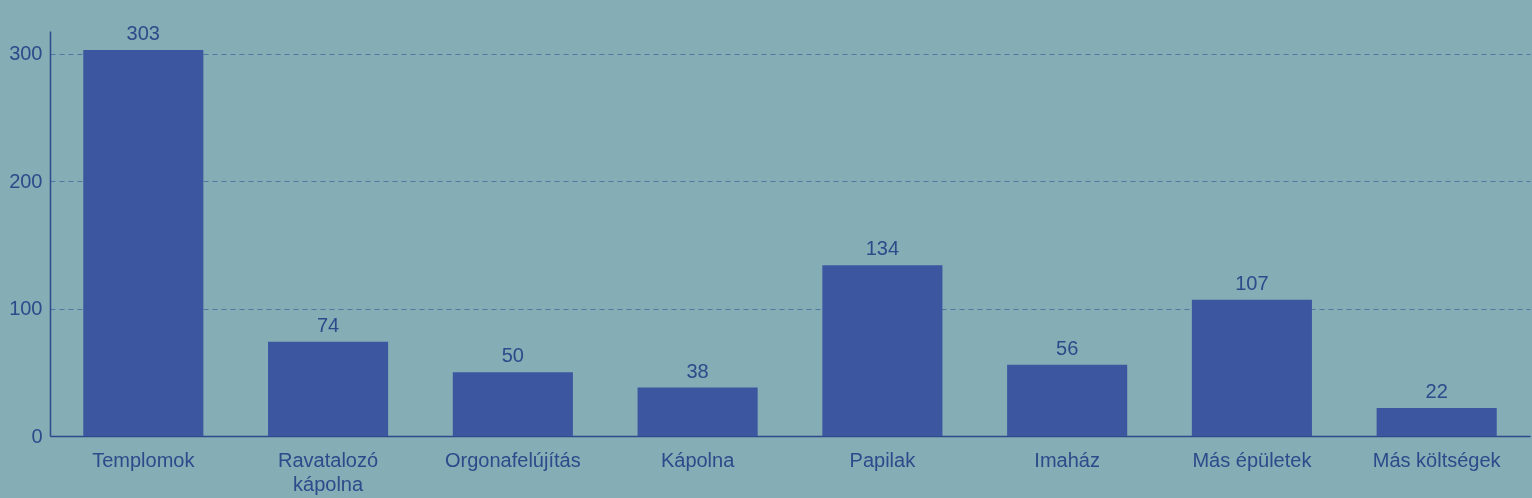 Image resolution: width=1532 pixels, height=498 pixels. Describe the element at coordinates (26, 308) in the screenshot. I see `y-tick-label: 100` at that location.